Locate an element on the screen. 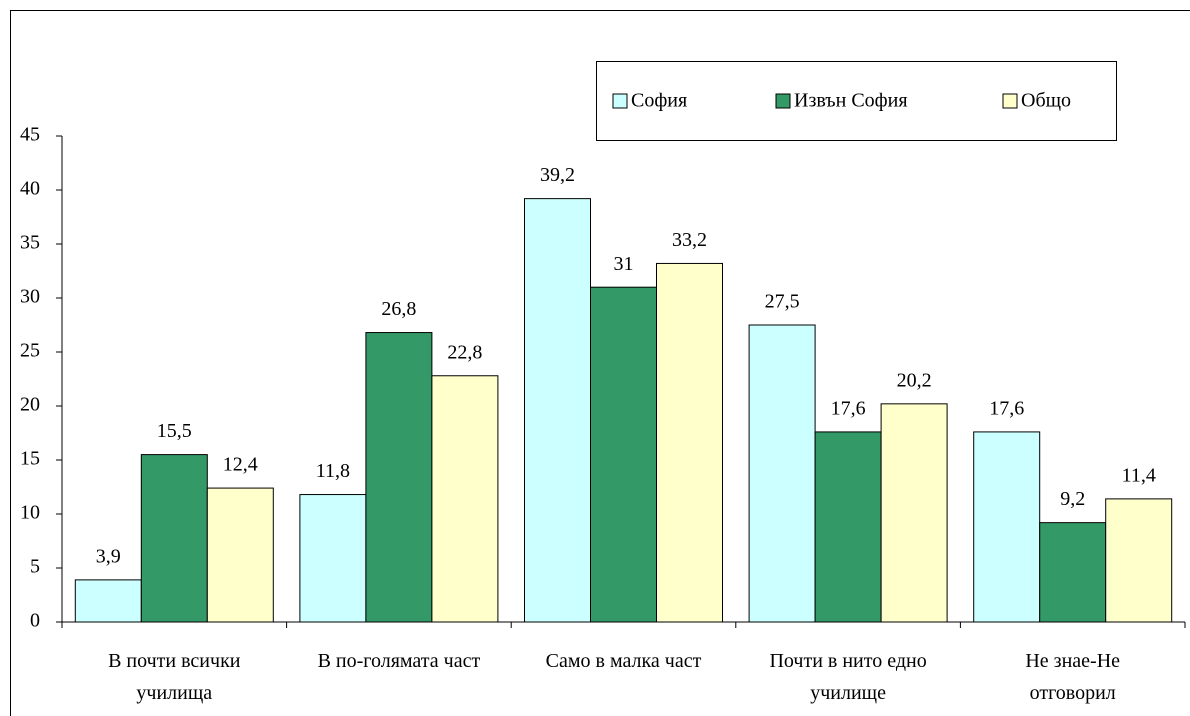 The width and height of the screenshot is (1190, 716). legend-label: Общо is located at coordinates (1046, 101).